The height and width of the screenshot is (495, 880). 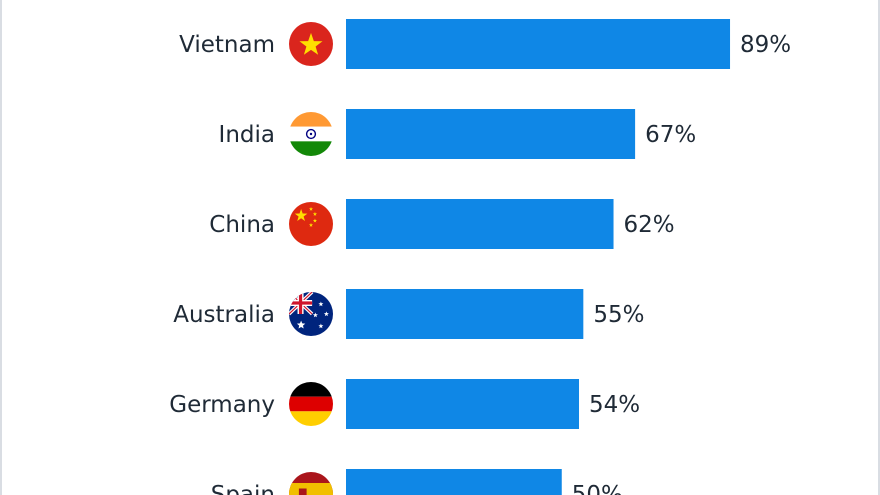 I want to click on country-label: Australia, so click(x=224, y=315).